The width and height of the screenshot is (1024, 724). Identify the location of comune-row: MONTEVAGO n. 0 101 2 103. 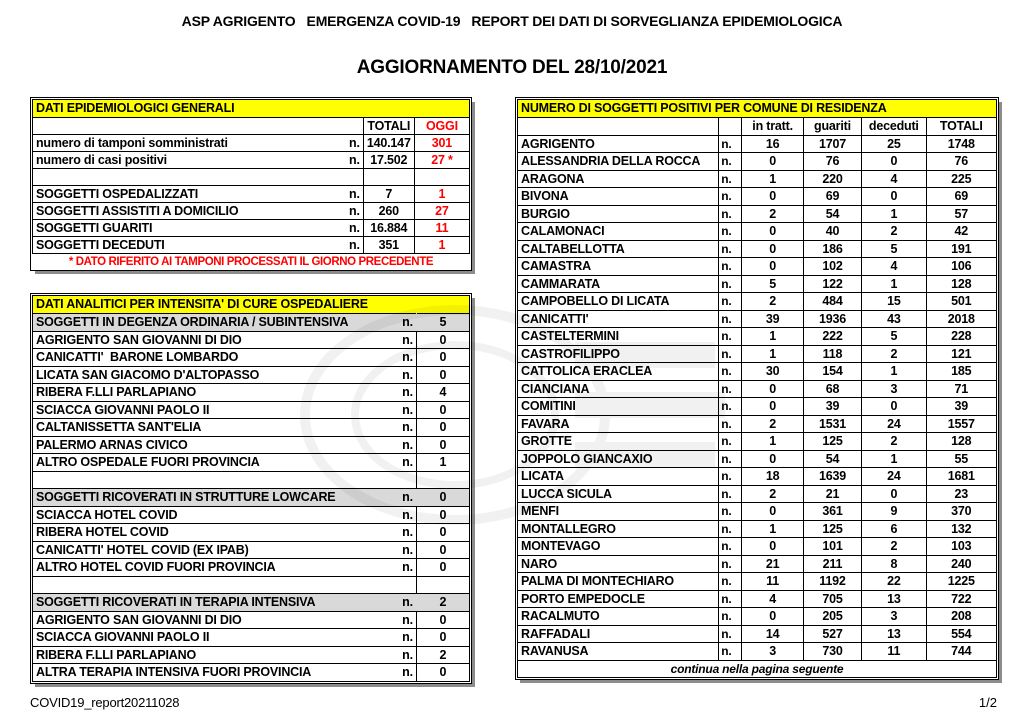
(757, 546).